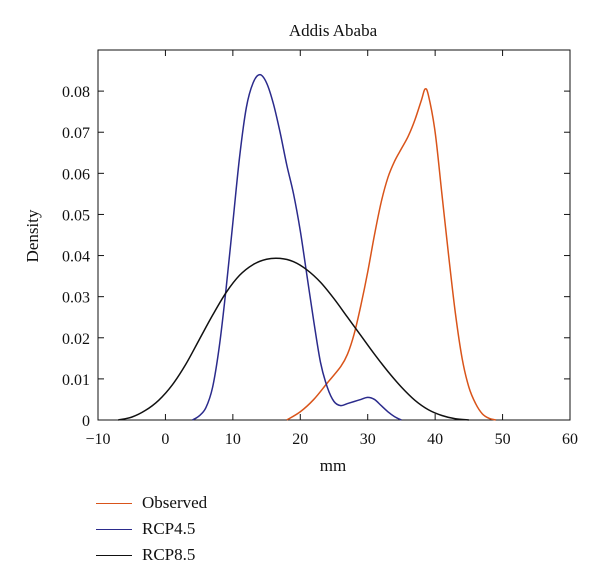  Describe the element at coordinates (76, 215) in the screenshot. I see `y-tick-label: 0.05` at that location.